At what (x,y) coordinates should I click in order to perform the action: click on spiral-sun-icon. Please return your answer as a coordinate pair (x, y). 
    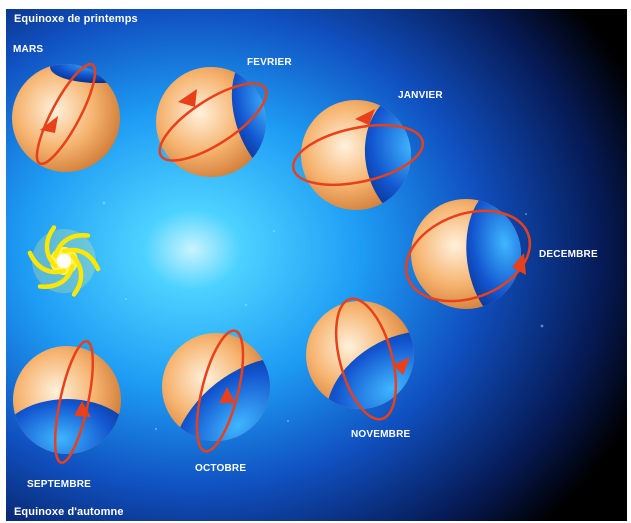
    Looking at the image, I should click on (64, 261).